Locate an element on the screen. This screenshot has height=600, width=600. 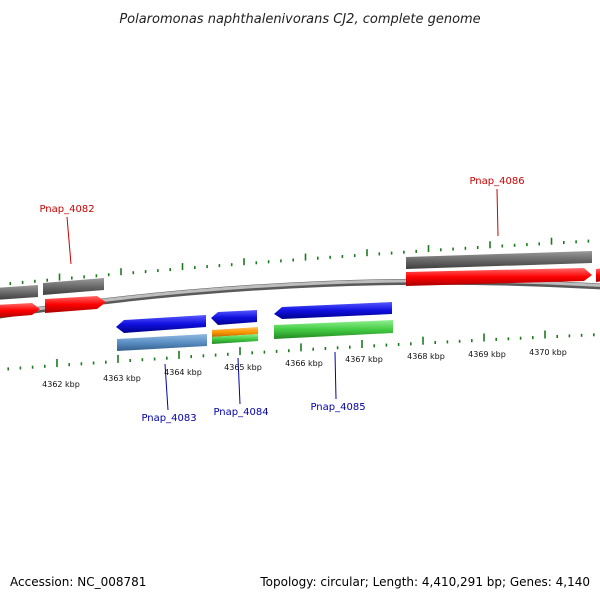
outer-tick-track is located at coordinates (299, 261).